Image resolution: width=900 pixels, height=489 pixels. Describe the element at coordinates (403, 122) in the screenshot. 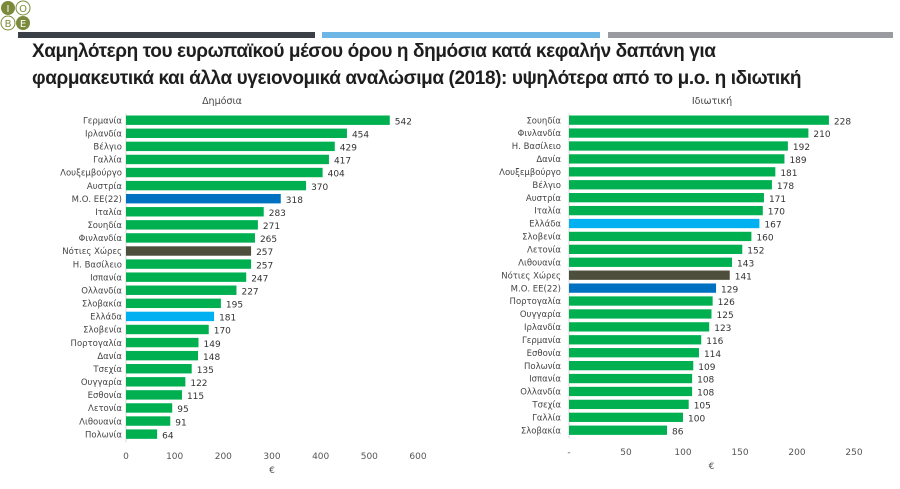

I see `data-label: 542` at that location.